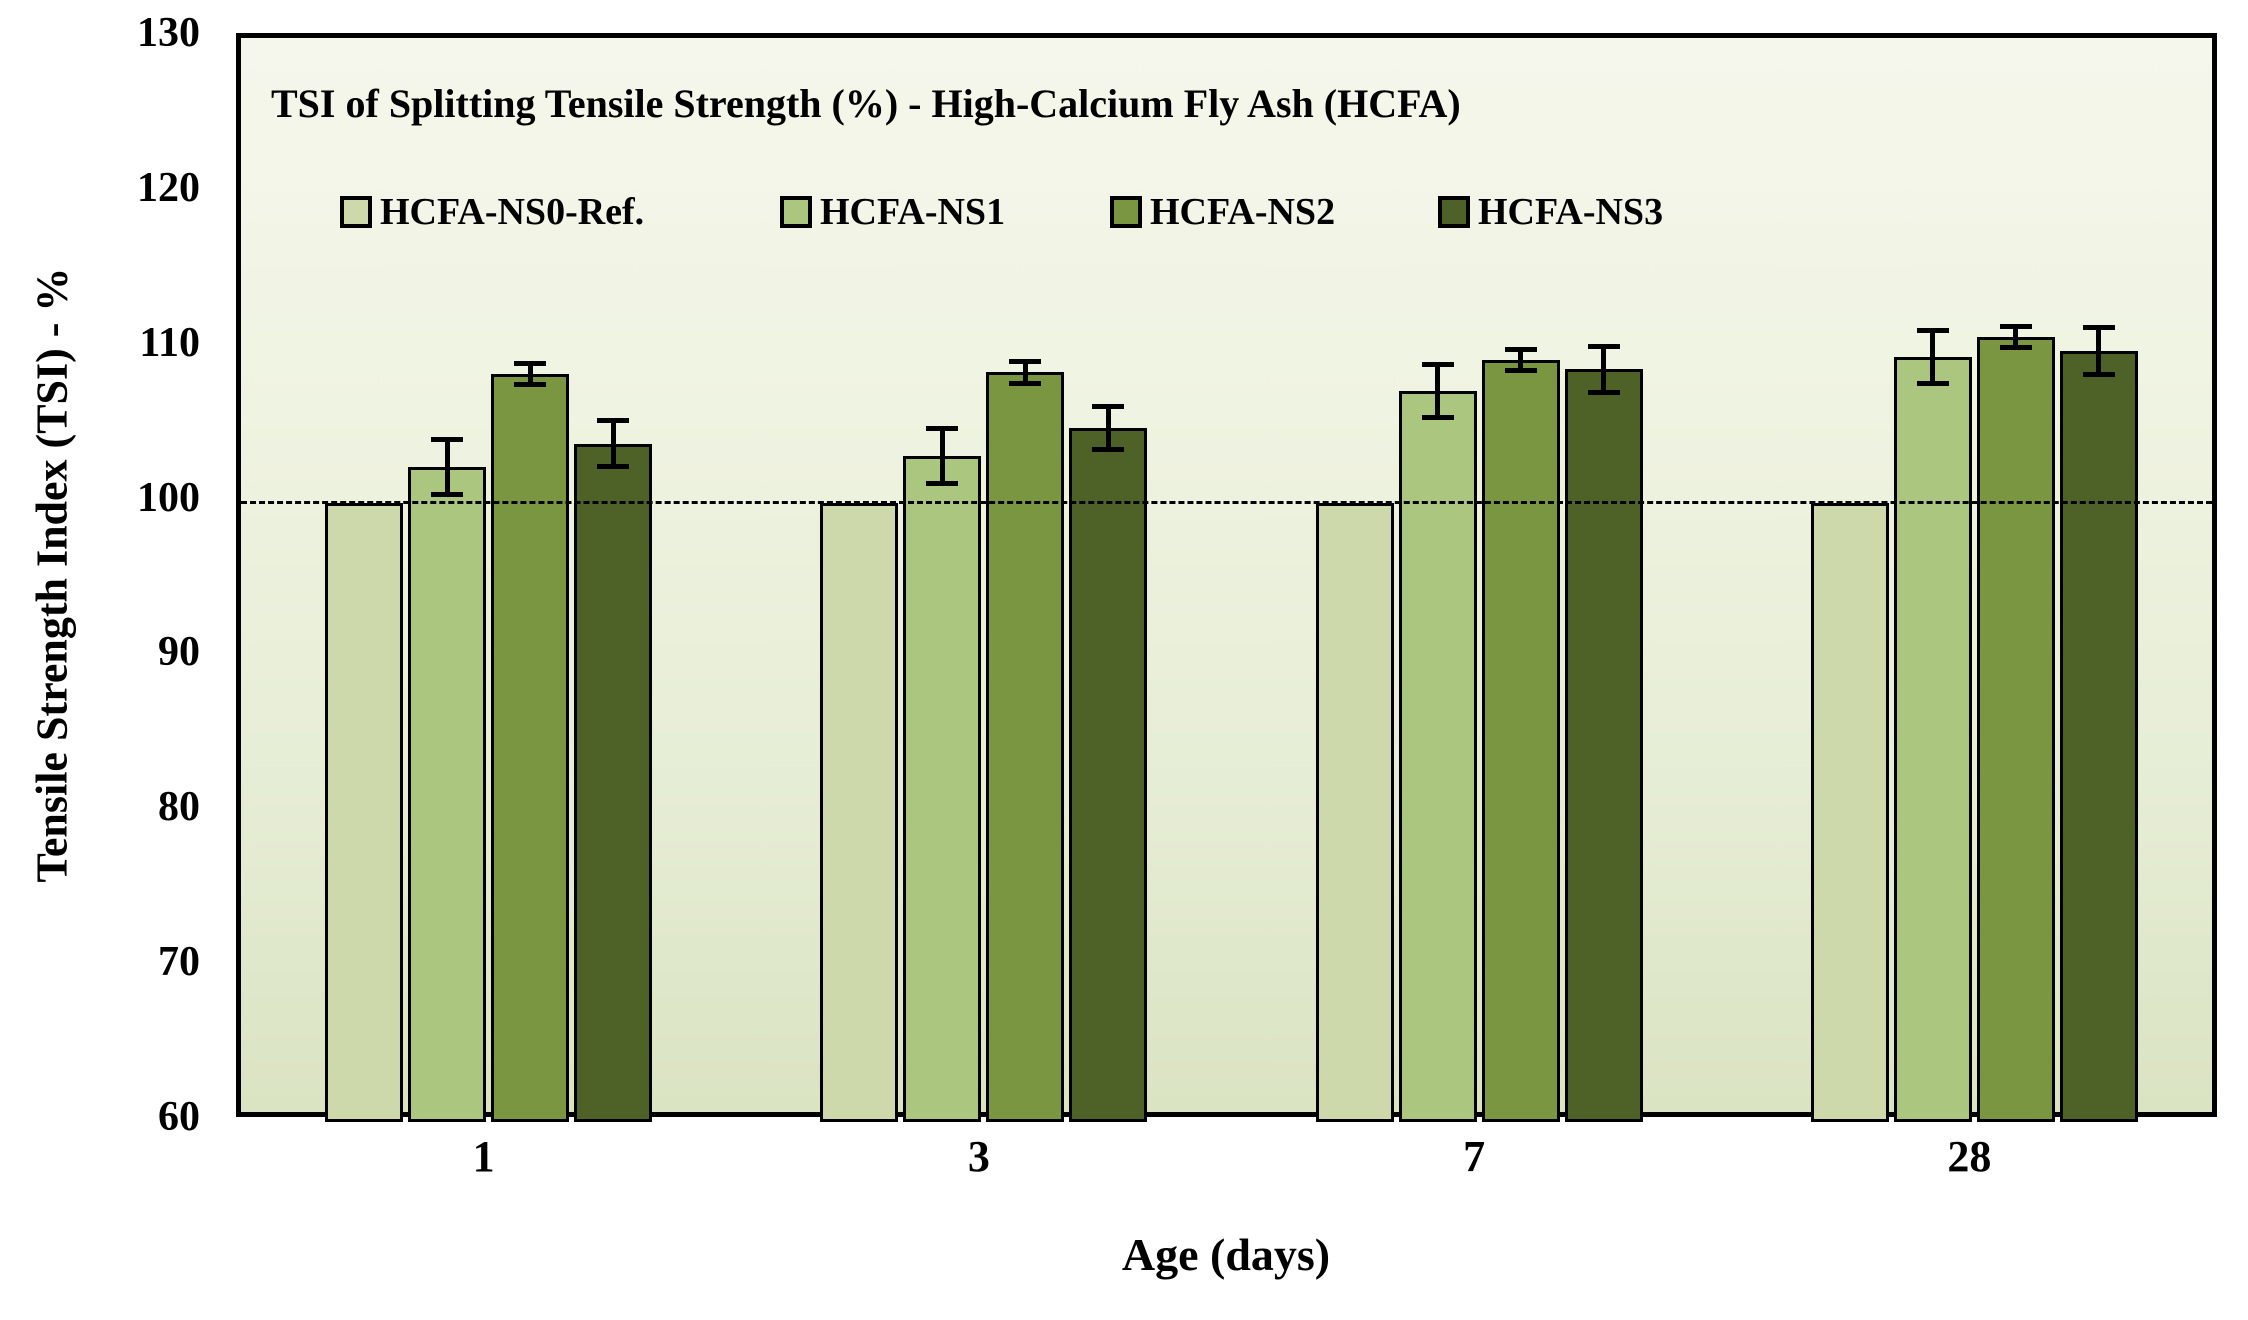 The image size is (2248, 1320). I want to click on y-tick-label: 120, so click(168, 187).